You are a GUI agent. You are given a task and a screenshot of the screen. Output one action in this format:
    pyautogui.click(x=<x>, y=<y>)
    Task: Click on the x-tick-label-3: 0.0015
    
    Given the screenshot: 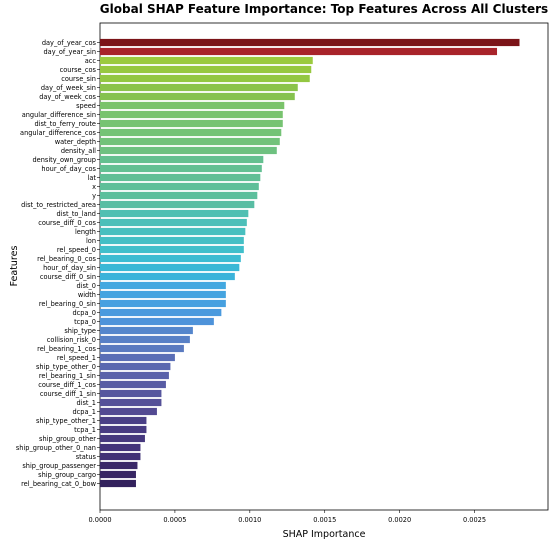 What is the action you would take?
    pyautogui.click(x=324, y=520)
    